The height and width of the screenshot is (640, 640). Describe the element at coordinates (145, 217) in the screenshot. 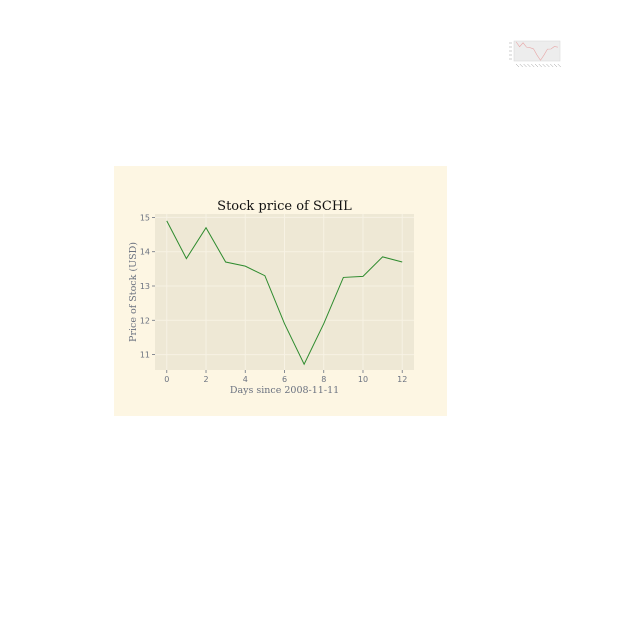

I see `y-tick-label: 15` at that location.